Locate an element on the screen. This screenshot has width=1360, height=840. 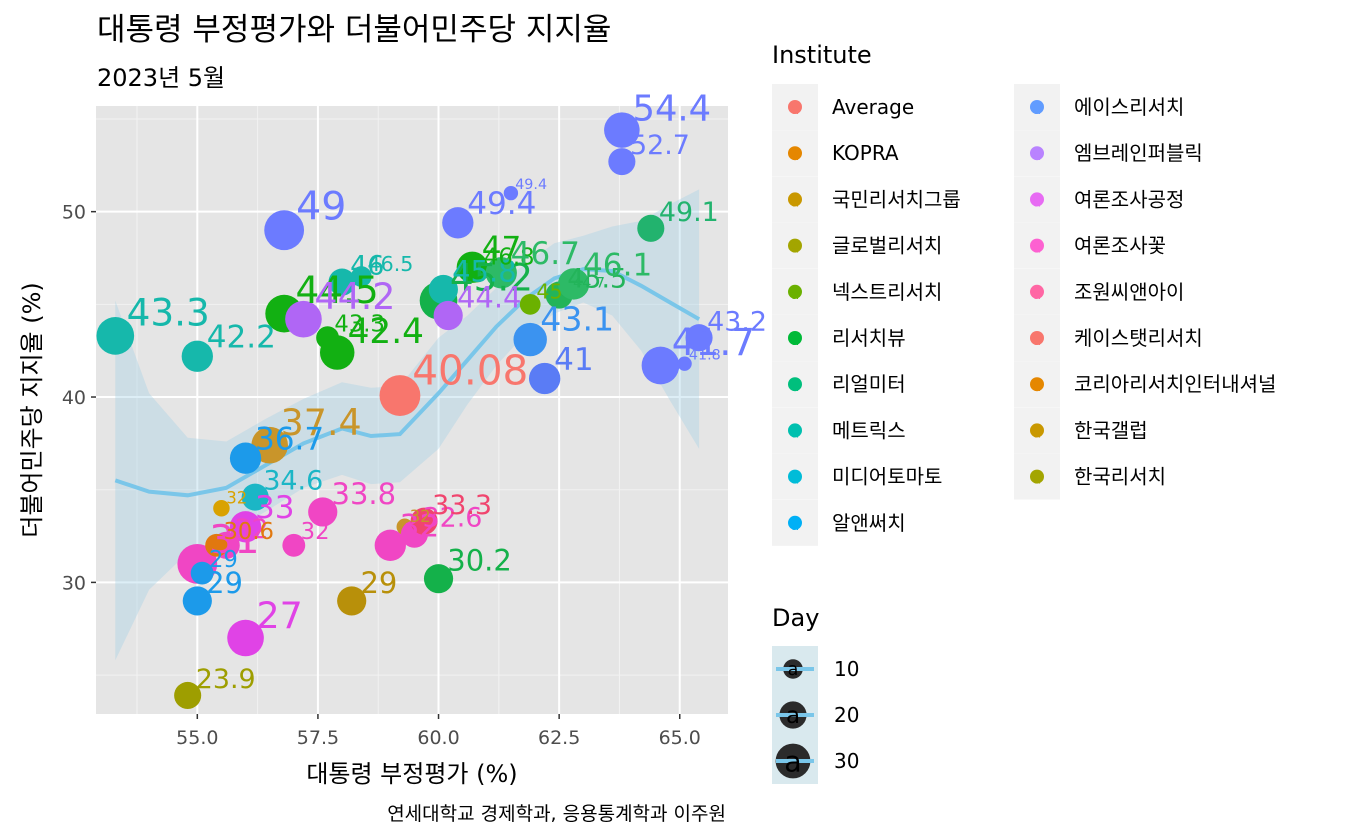
y-axis: 30 40 50 is located at coordinates (79, 398).